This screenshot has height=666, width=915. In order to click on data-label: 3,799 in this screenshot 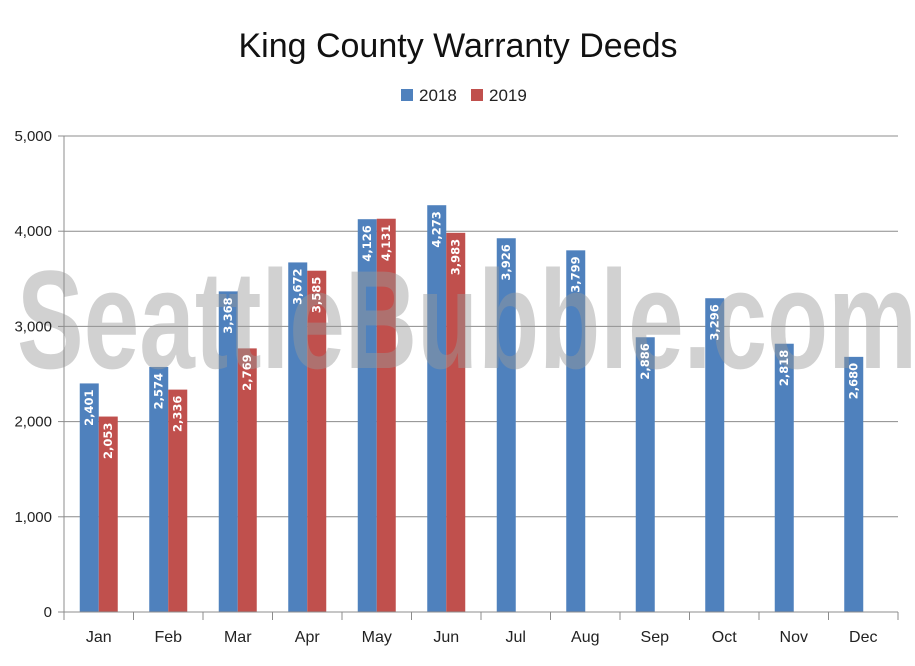, I will do `click(576, 274)`.